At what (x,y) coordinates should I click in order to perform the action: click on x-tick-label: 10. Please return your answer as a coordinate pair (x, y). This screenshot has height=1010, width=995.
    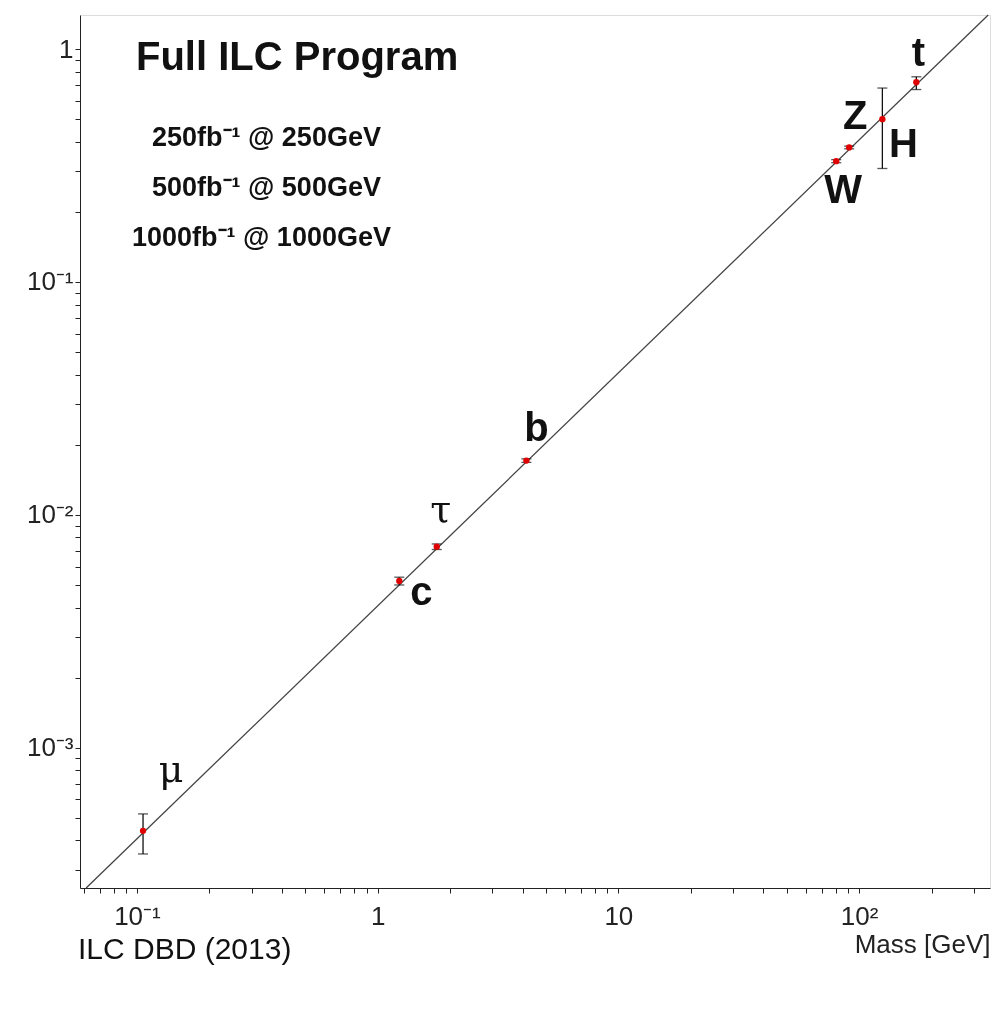
    Looking at the image, I should click on (619, 915).